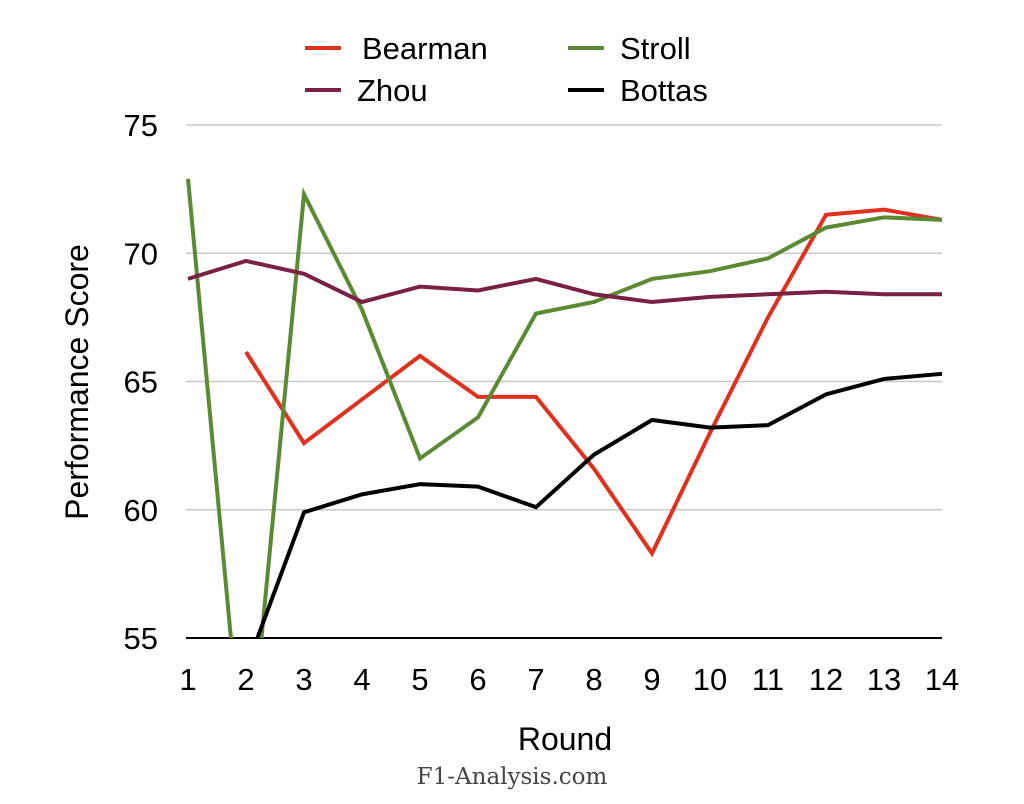 This screenshot has width=1024, height=804. I want to click on x-tick-label: 5, so click(419, 679).